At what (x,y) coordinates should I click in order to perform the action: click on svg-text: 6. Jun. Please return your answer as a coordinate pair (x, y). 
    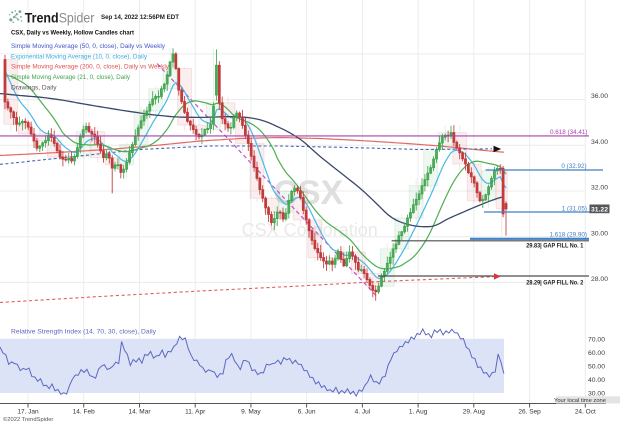
    Looking at the image, I should click on (307, 412).